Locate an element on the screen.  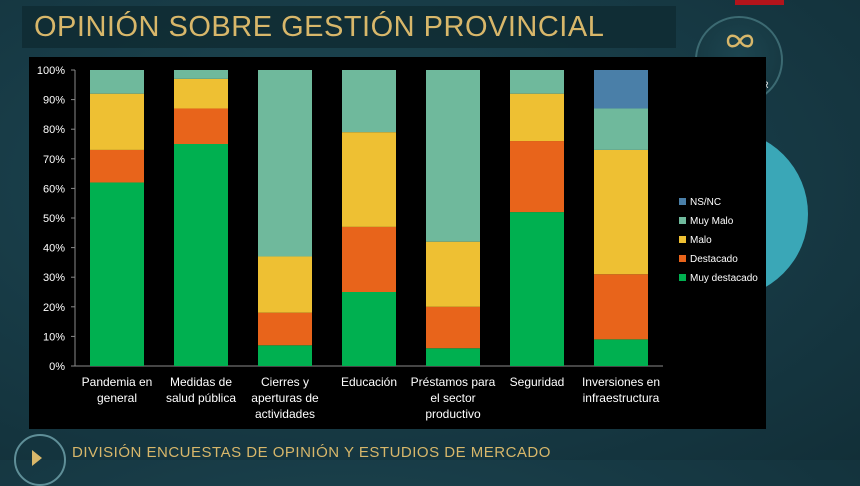
y-tick-label: 30% is located at coordinates (54, 278).